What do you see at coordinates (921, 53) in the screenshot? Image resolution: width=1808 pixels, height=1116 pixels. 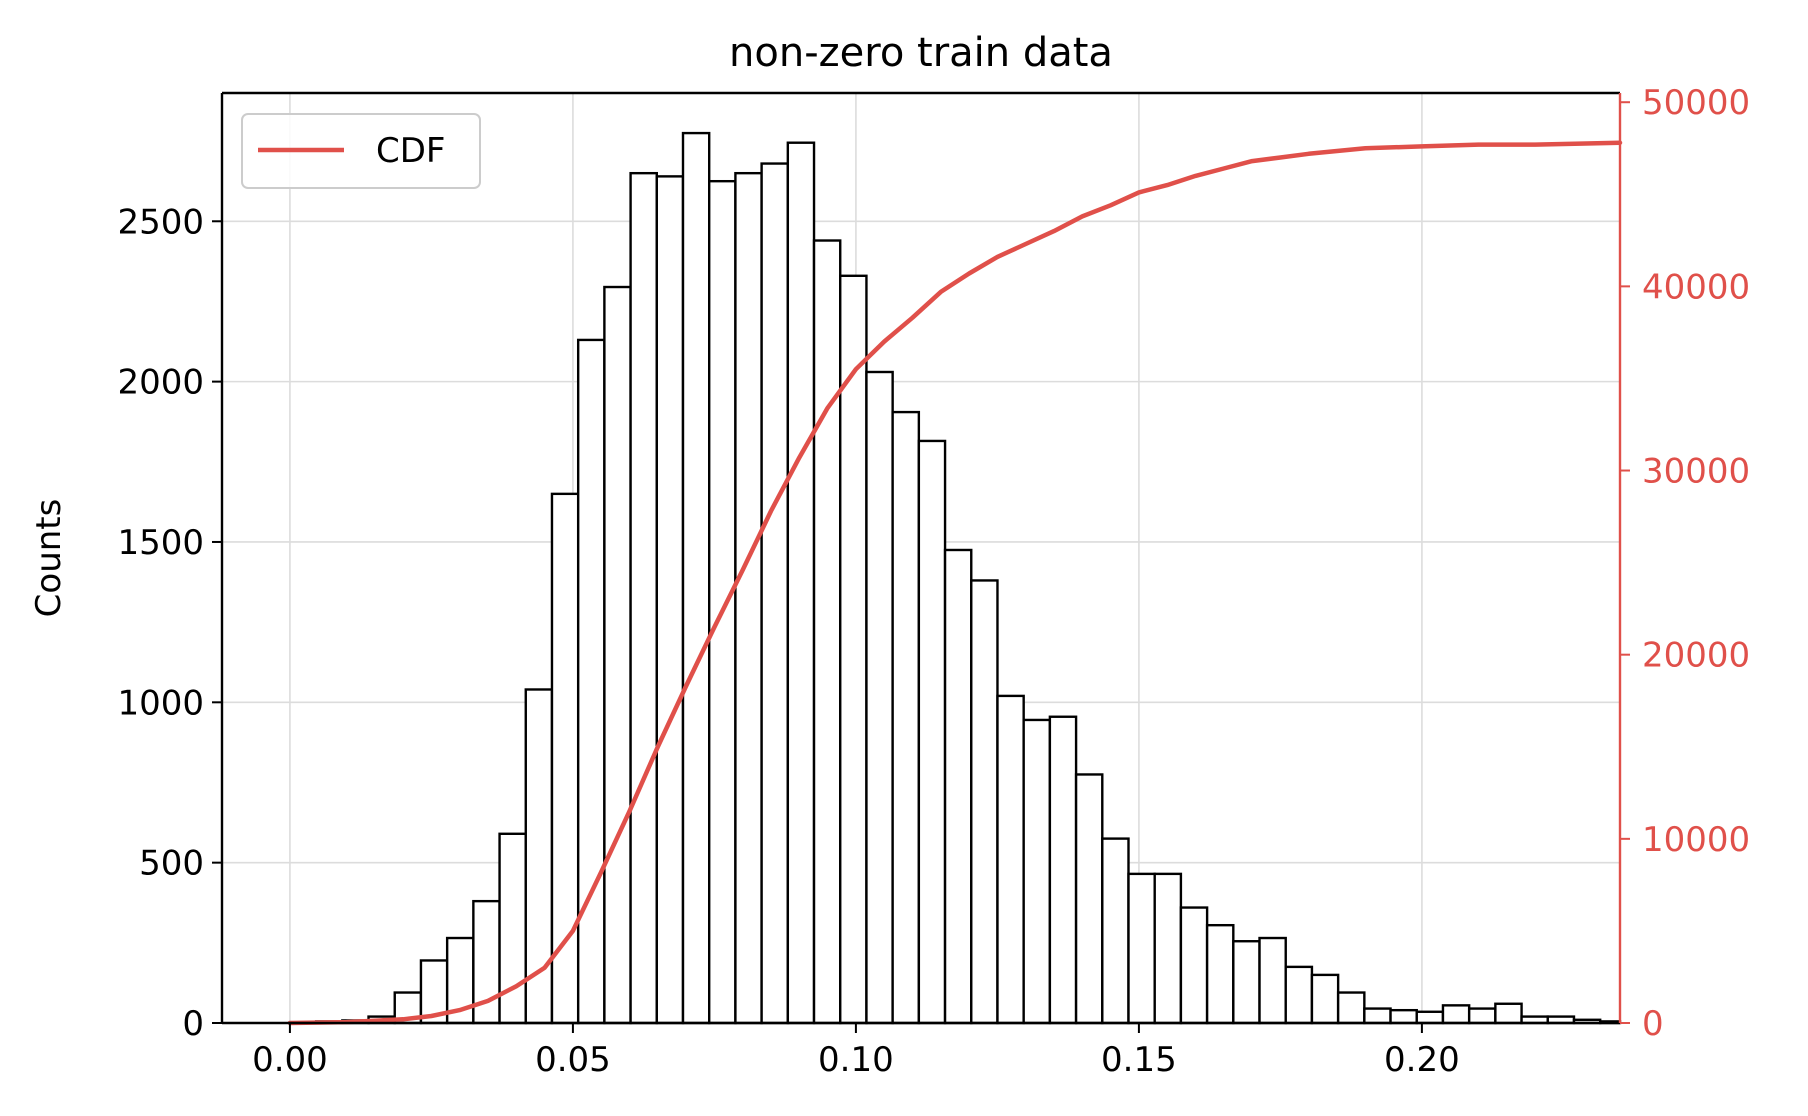 I see `chart-title: non-zero train data` at bounding box center [921, 53].